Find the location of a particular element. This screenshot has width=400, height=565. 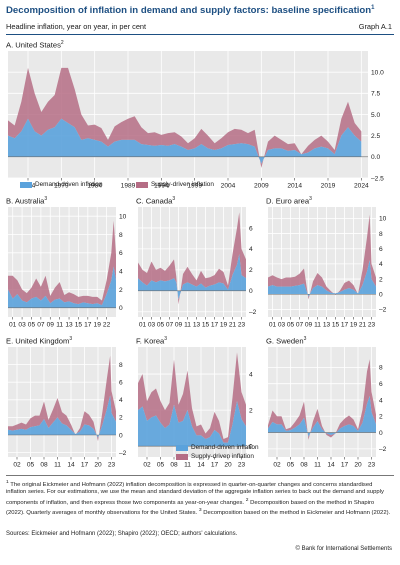

title-footnote-mark: 1 is located at coordinates (373, 8).